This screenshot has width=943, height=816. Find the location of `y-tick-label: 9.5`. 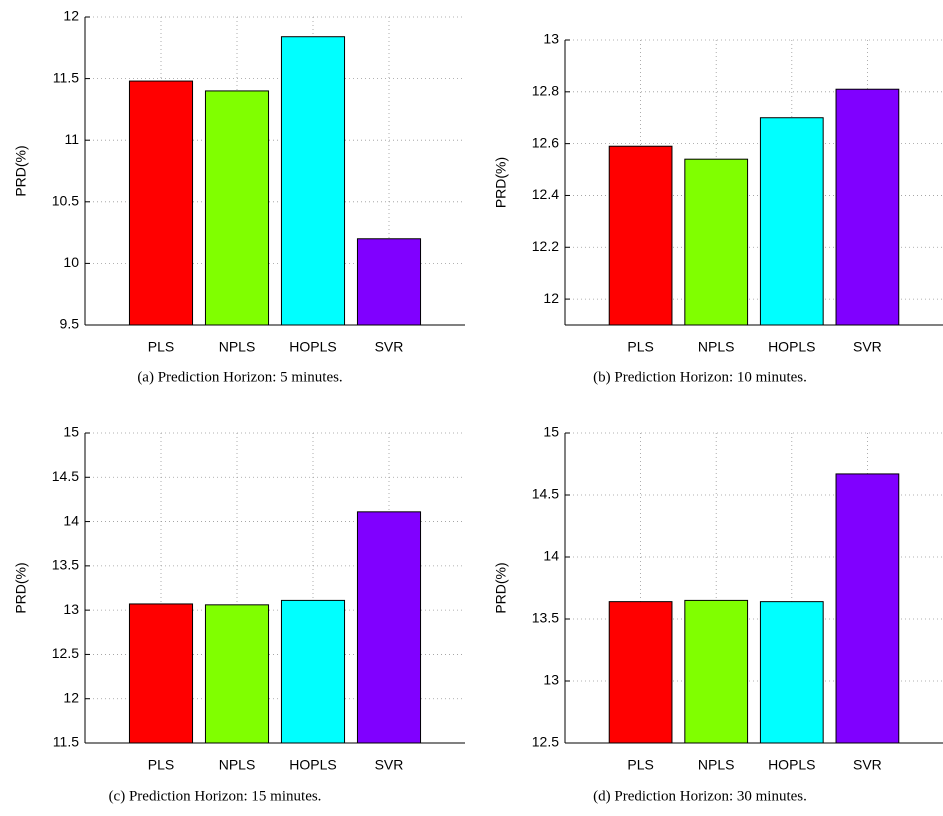

y-tick-label: 9.5 is located at coordinates (70, 324).